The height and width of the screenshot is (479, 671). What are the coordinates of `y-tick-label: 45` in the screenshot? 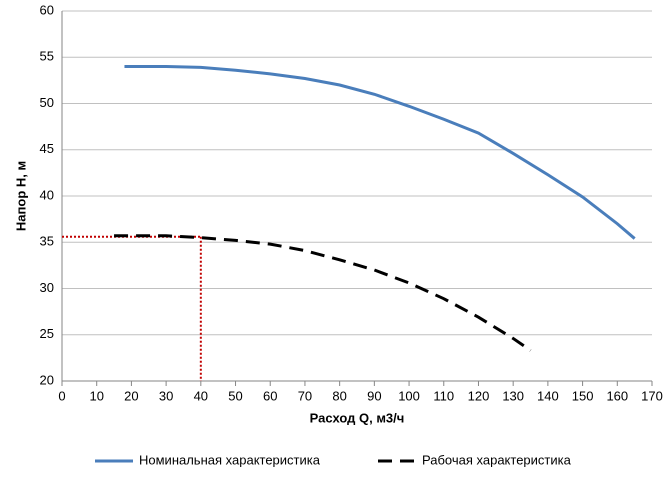 It's located at (47, 148).